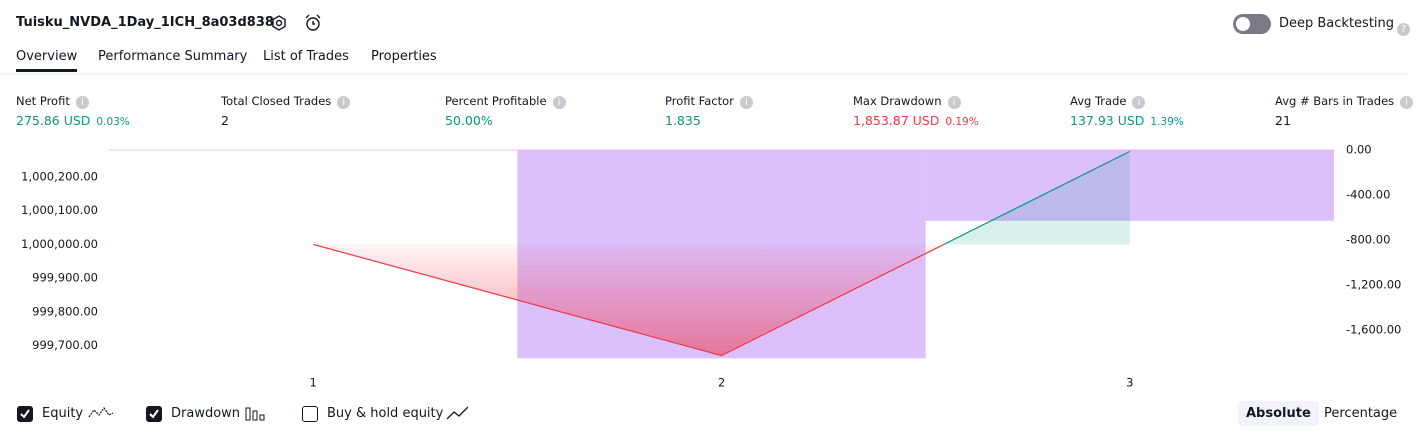 This screenshot has width=1424, height=438. What do you see at coordinates (306, 56) in the screenshot?
I see `tab: List of Trades` at bounding box center [306, 56].